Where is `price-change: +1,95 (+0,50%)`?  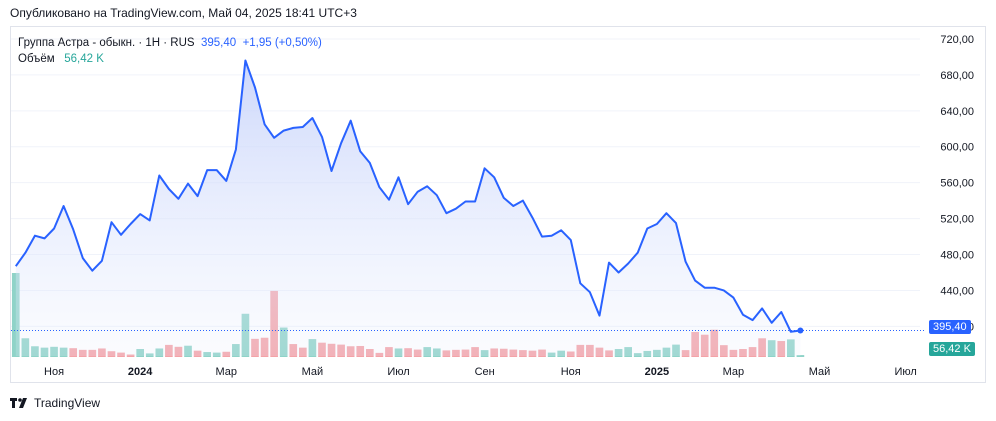
price-change: +1,95 (+0,50%) is located at coordinates (282, 43).